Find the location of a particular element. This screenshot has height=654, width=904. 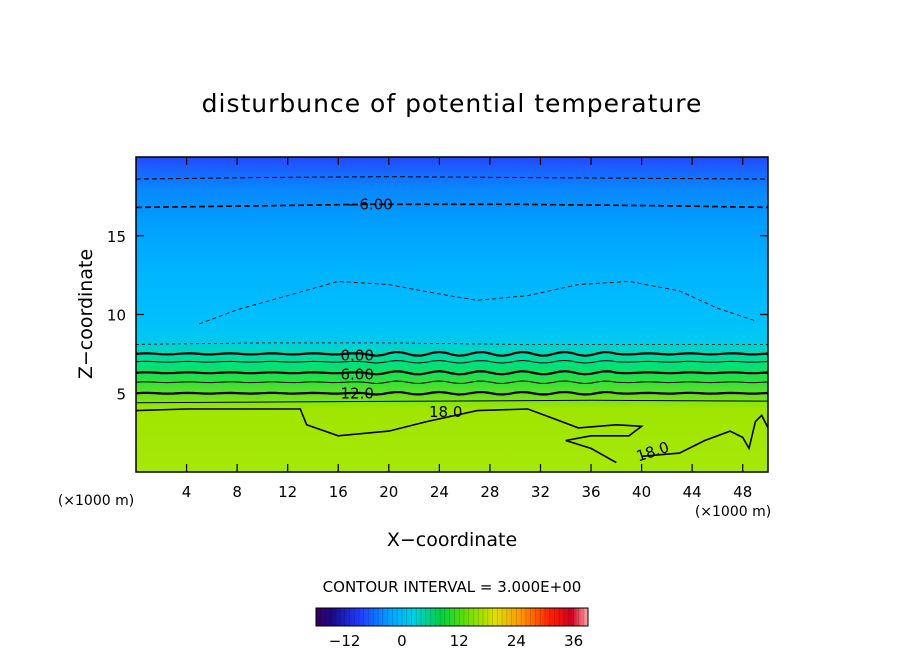

x-tick-label: 4 is located at coordinates (187, 492).